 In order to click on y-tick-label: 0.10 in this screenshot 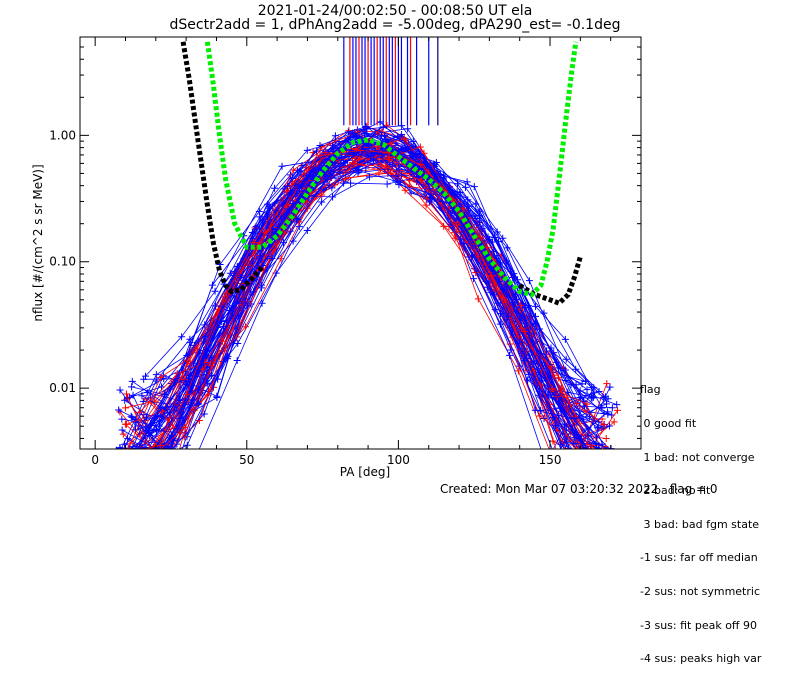, I will do `click(62, 262)`.